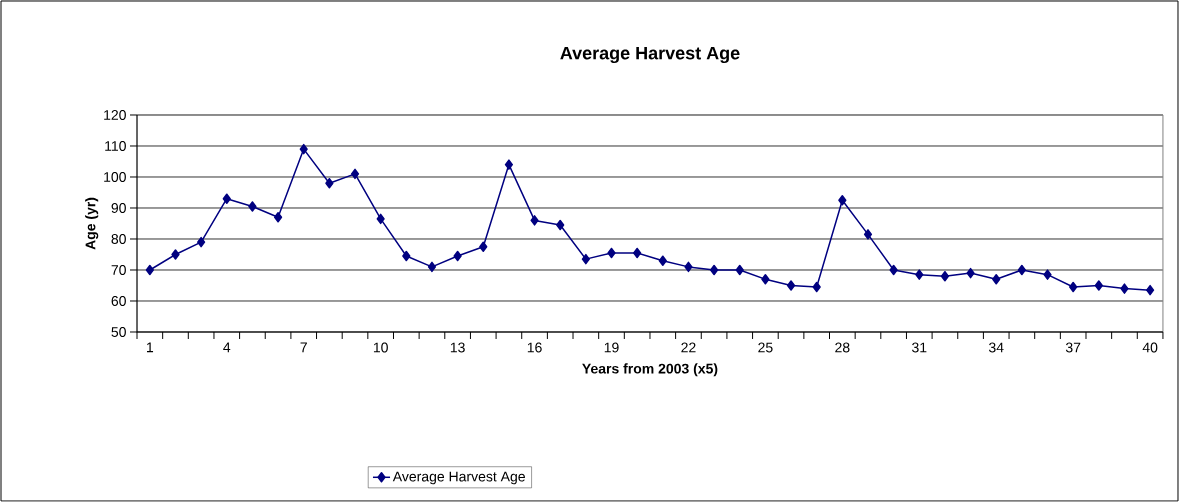 The image size is (1179, 502). What do you see at coordinates (842, 347) in the screenshot?
I see `x-tick-label: 28` at bounding box center [842, 347].